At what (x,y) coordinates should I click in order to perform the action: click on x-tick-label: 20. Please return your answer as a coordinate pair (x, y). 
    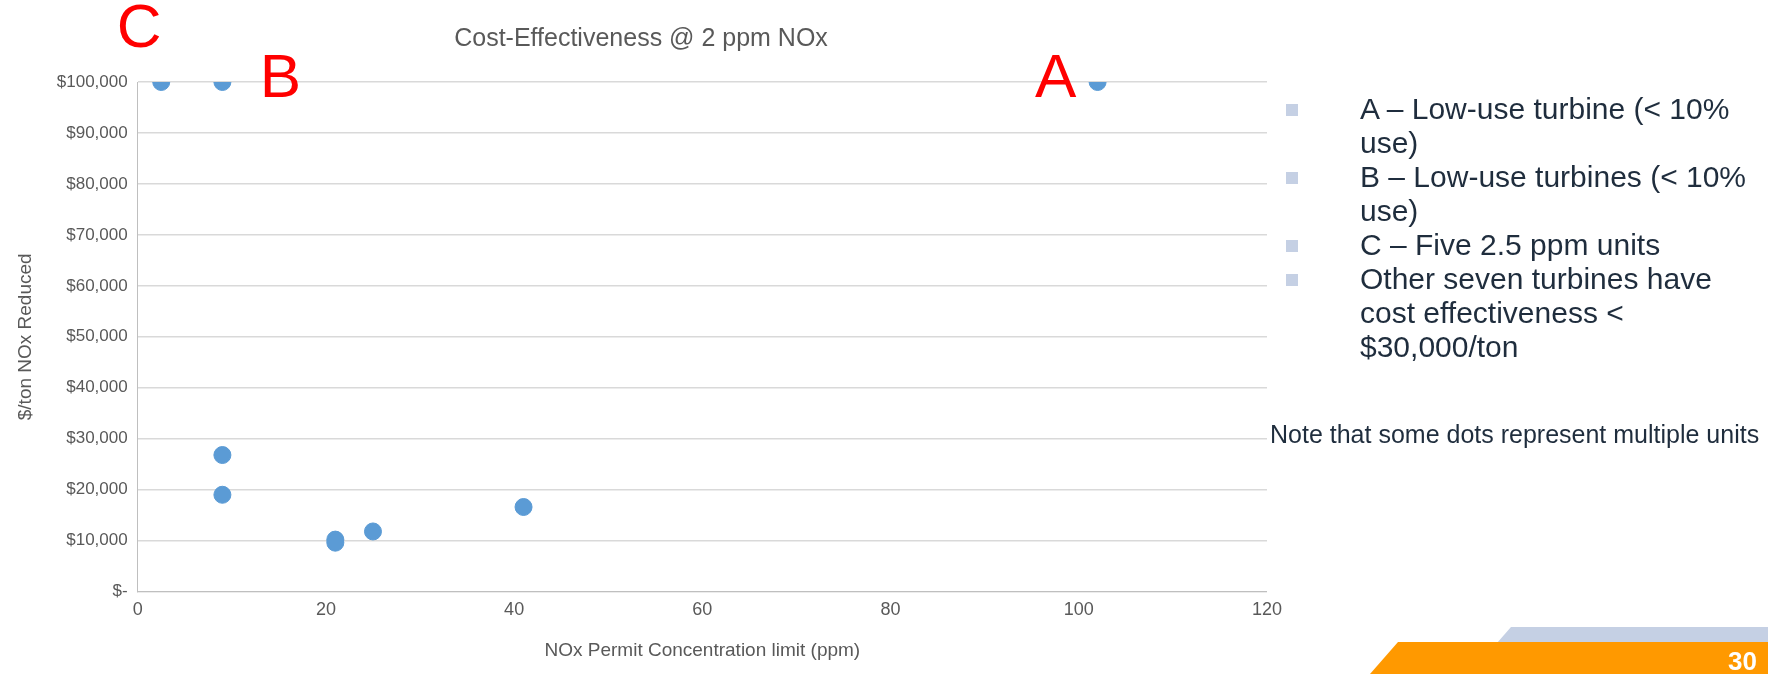
    Looking at the image, I should click on (325, 609).